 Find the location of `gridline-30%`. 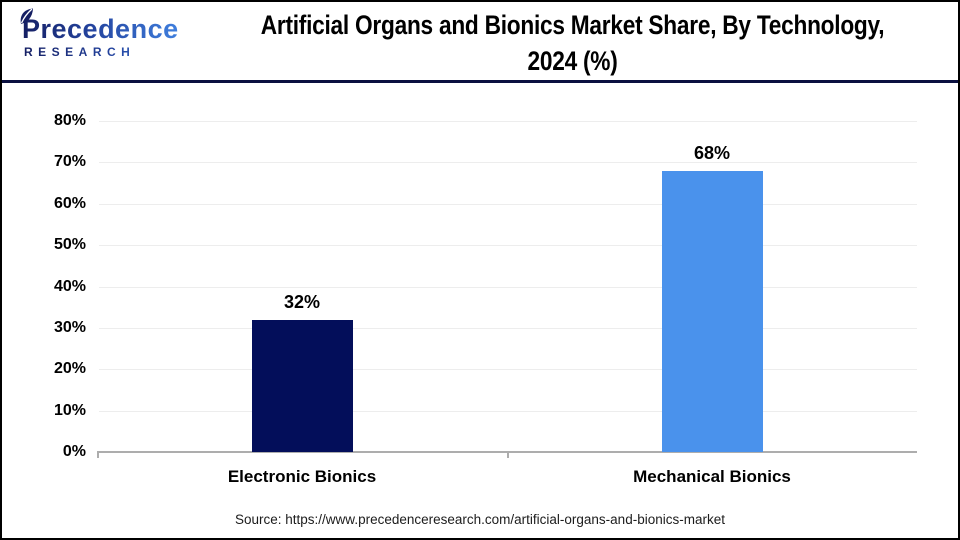

gridline-30% is located at coordinates (508, 328).